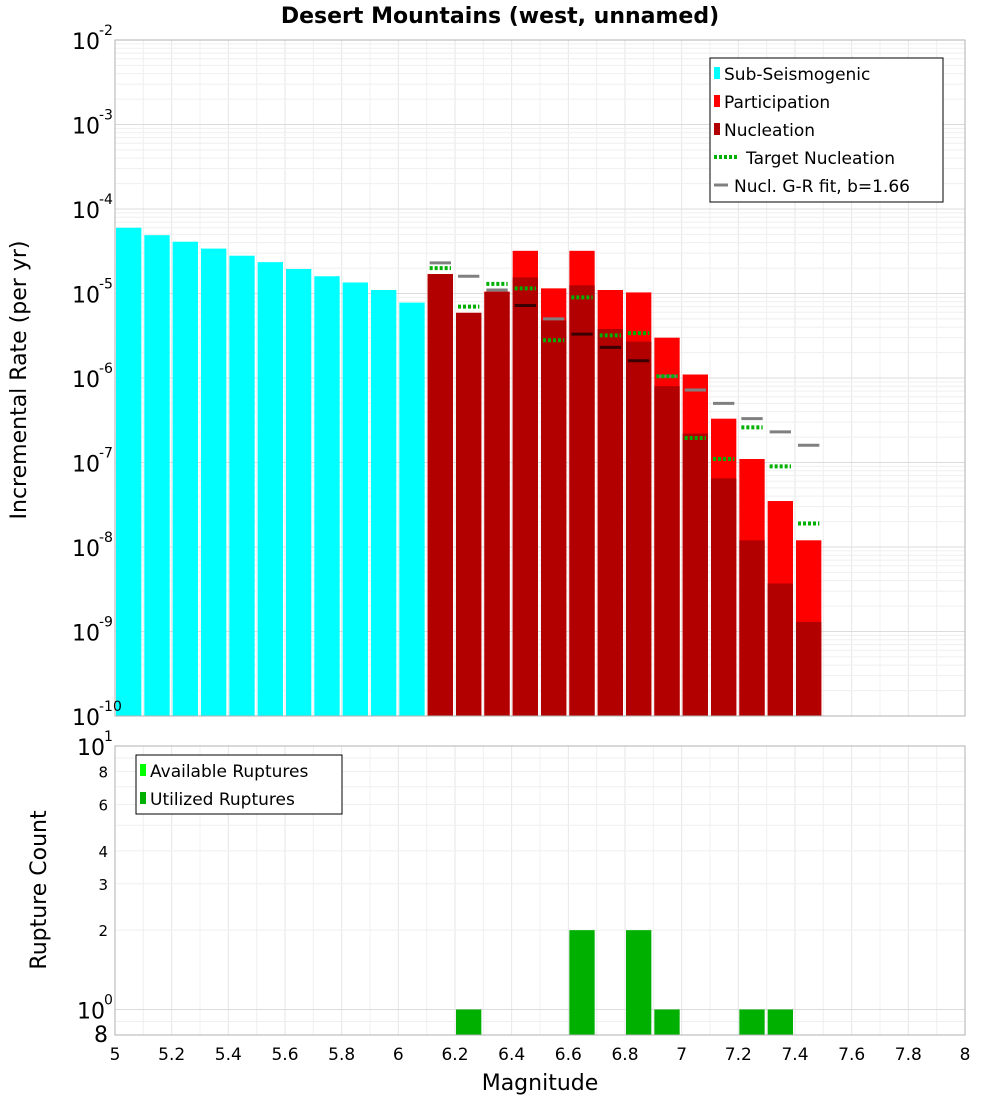 The height and width of the screenshot is (1100, 1000). What do you see at coordinates (110, 707) in the screenshot?
I see `top-y-tick-exponent: -10` at bounding box center [110, 707].